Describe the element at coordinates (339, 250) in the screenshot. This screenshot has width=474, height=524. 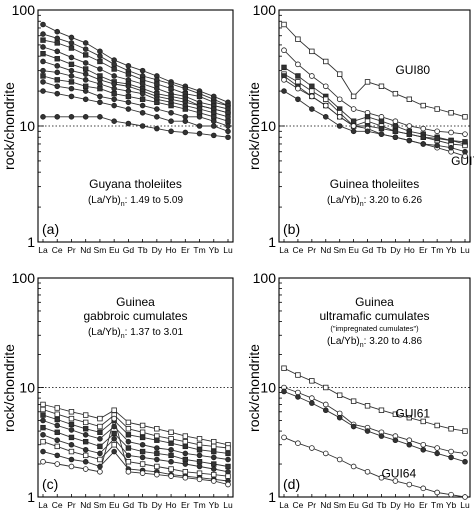
I see `x-tick-label: Sm` at that location.